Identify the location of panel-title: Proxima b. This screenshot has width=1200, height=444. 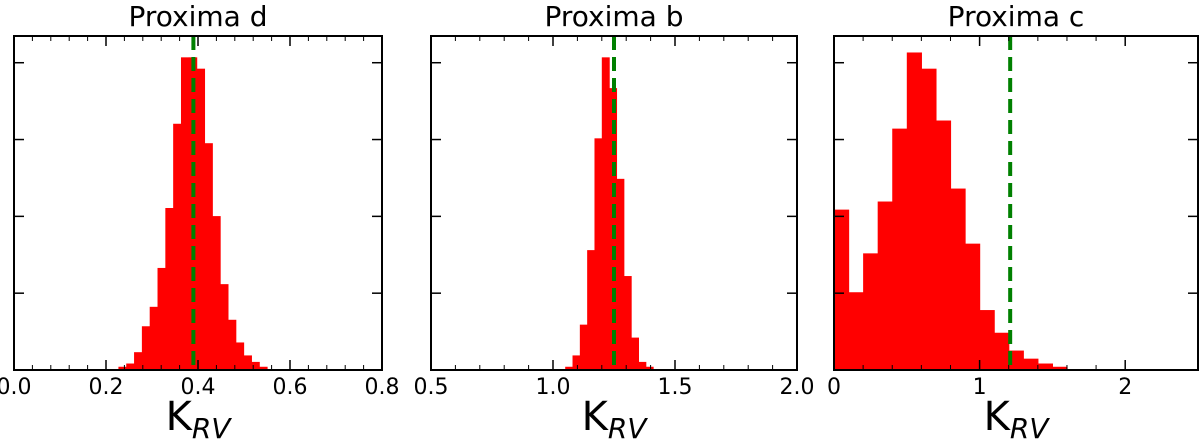
(613, 16).